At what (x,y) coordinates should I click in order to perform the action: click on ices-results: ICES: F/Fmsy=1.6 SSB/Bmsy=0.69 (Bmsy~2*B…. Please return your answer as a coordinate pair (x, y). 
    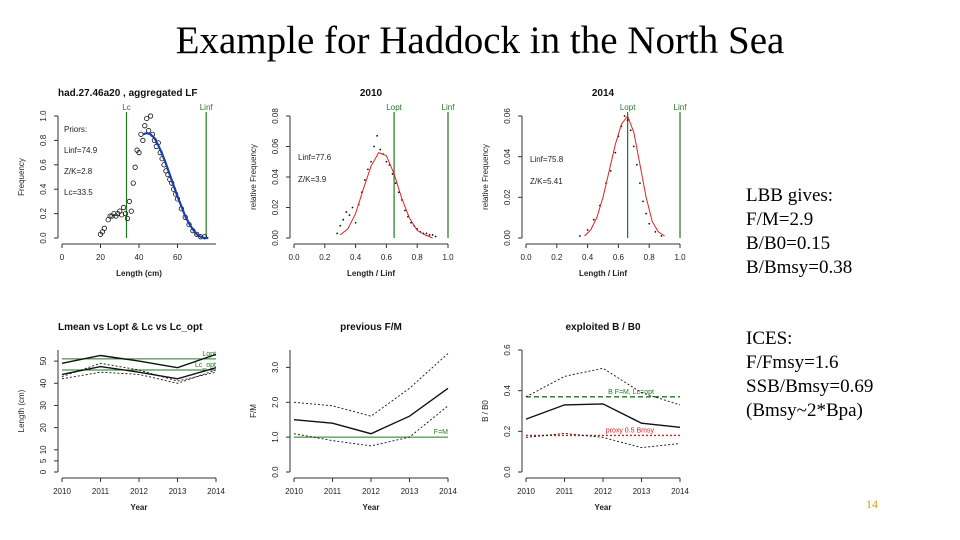
    Looking at the image, I should click on (809, 375).